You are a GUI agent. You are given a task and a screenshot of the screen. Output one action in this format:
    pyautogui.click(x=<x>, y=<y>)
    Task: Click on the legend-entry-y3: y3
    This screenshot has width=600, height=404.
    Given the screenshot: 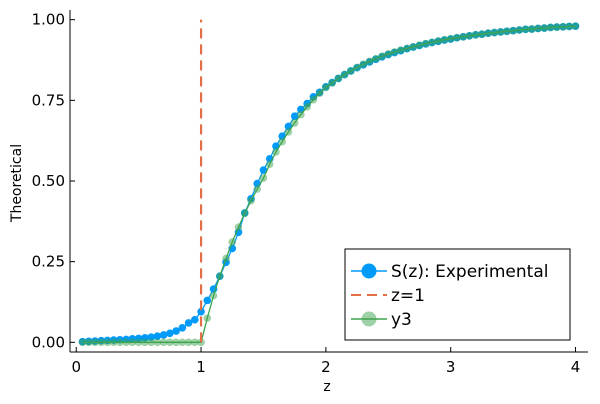 What is the action you would take?
    pyautogui.click(x=381, y=320)
    